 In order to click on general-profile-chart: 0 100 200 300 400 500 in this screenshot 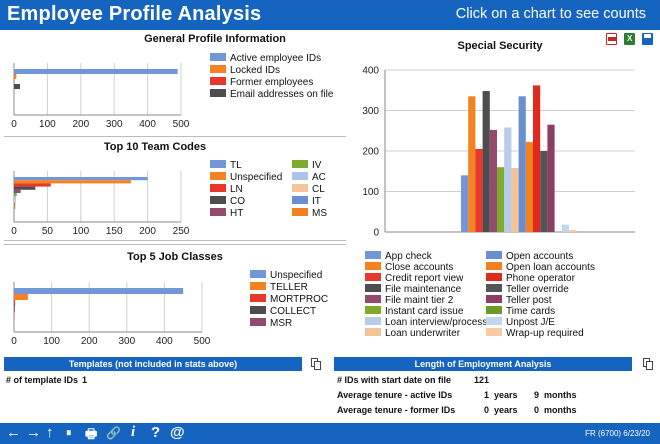, I will do `click(102, 89)`.